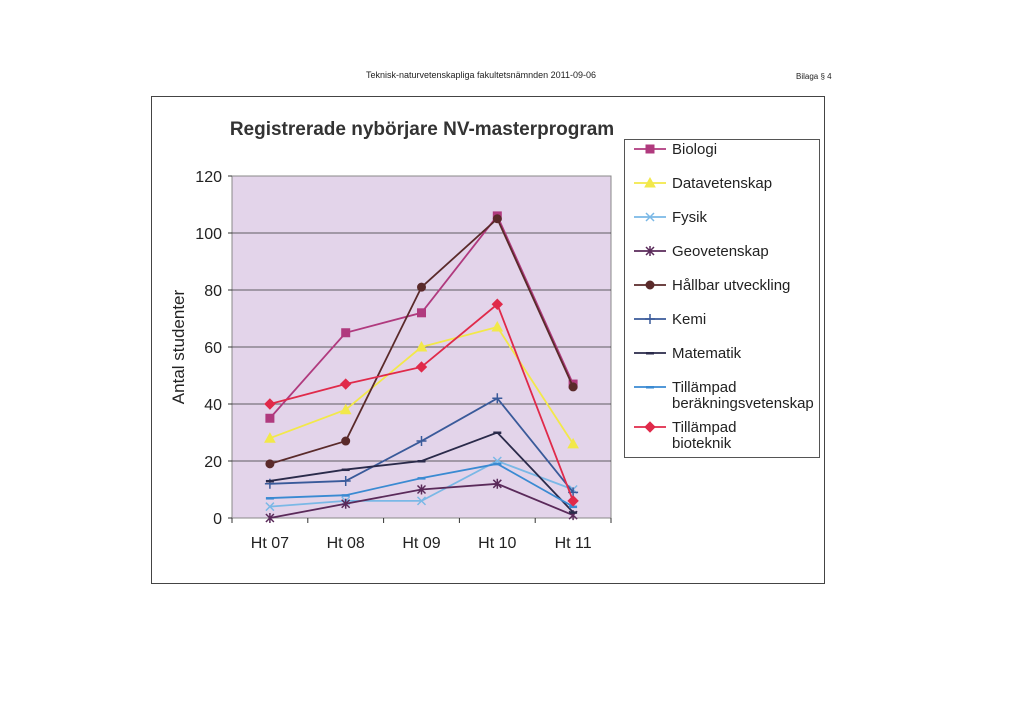  I want to click on y-tick-label: 80, so click(213, 291).